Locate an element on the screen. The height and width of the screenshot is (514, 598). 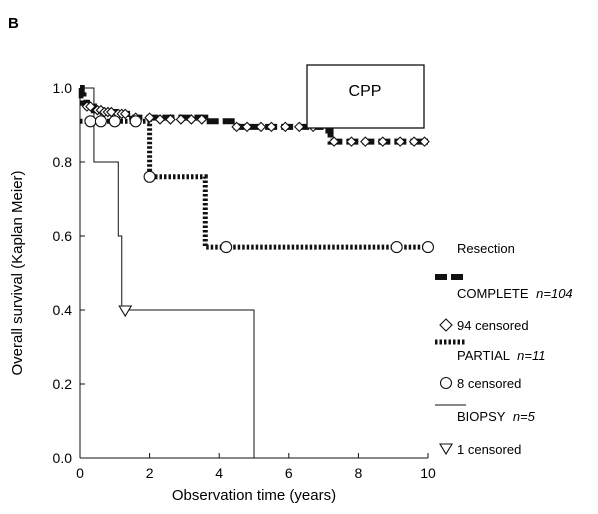
legend-partial-n: n=11 is located at coordinates (531, 355).